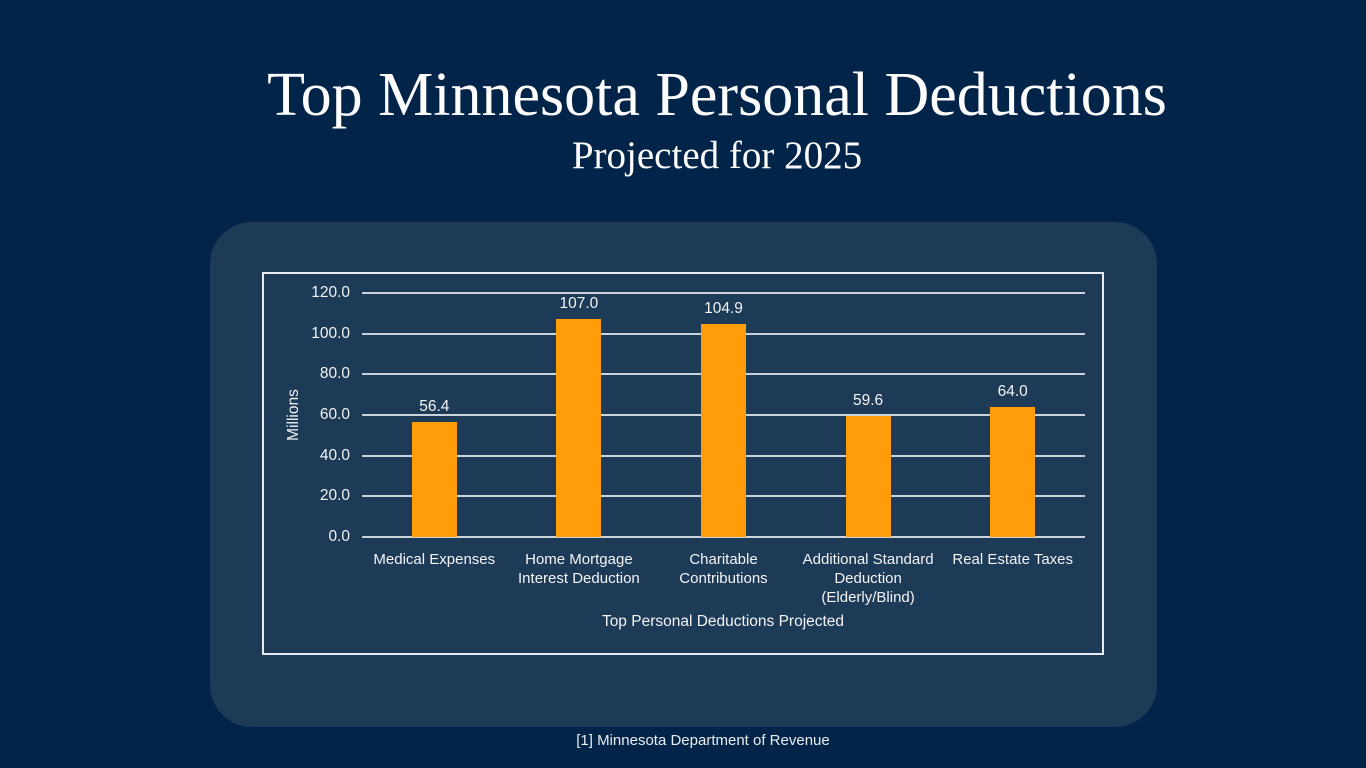  Describe the element at coordinates (723, 308) in the screenshot. I see `value-label: 104.9` at that location.